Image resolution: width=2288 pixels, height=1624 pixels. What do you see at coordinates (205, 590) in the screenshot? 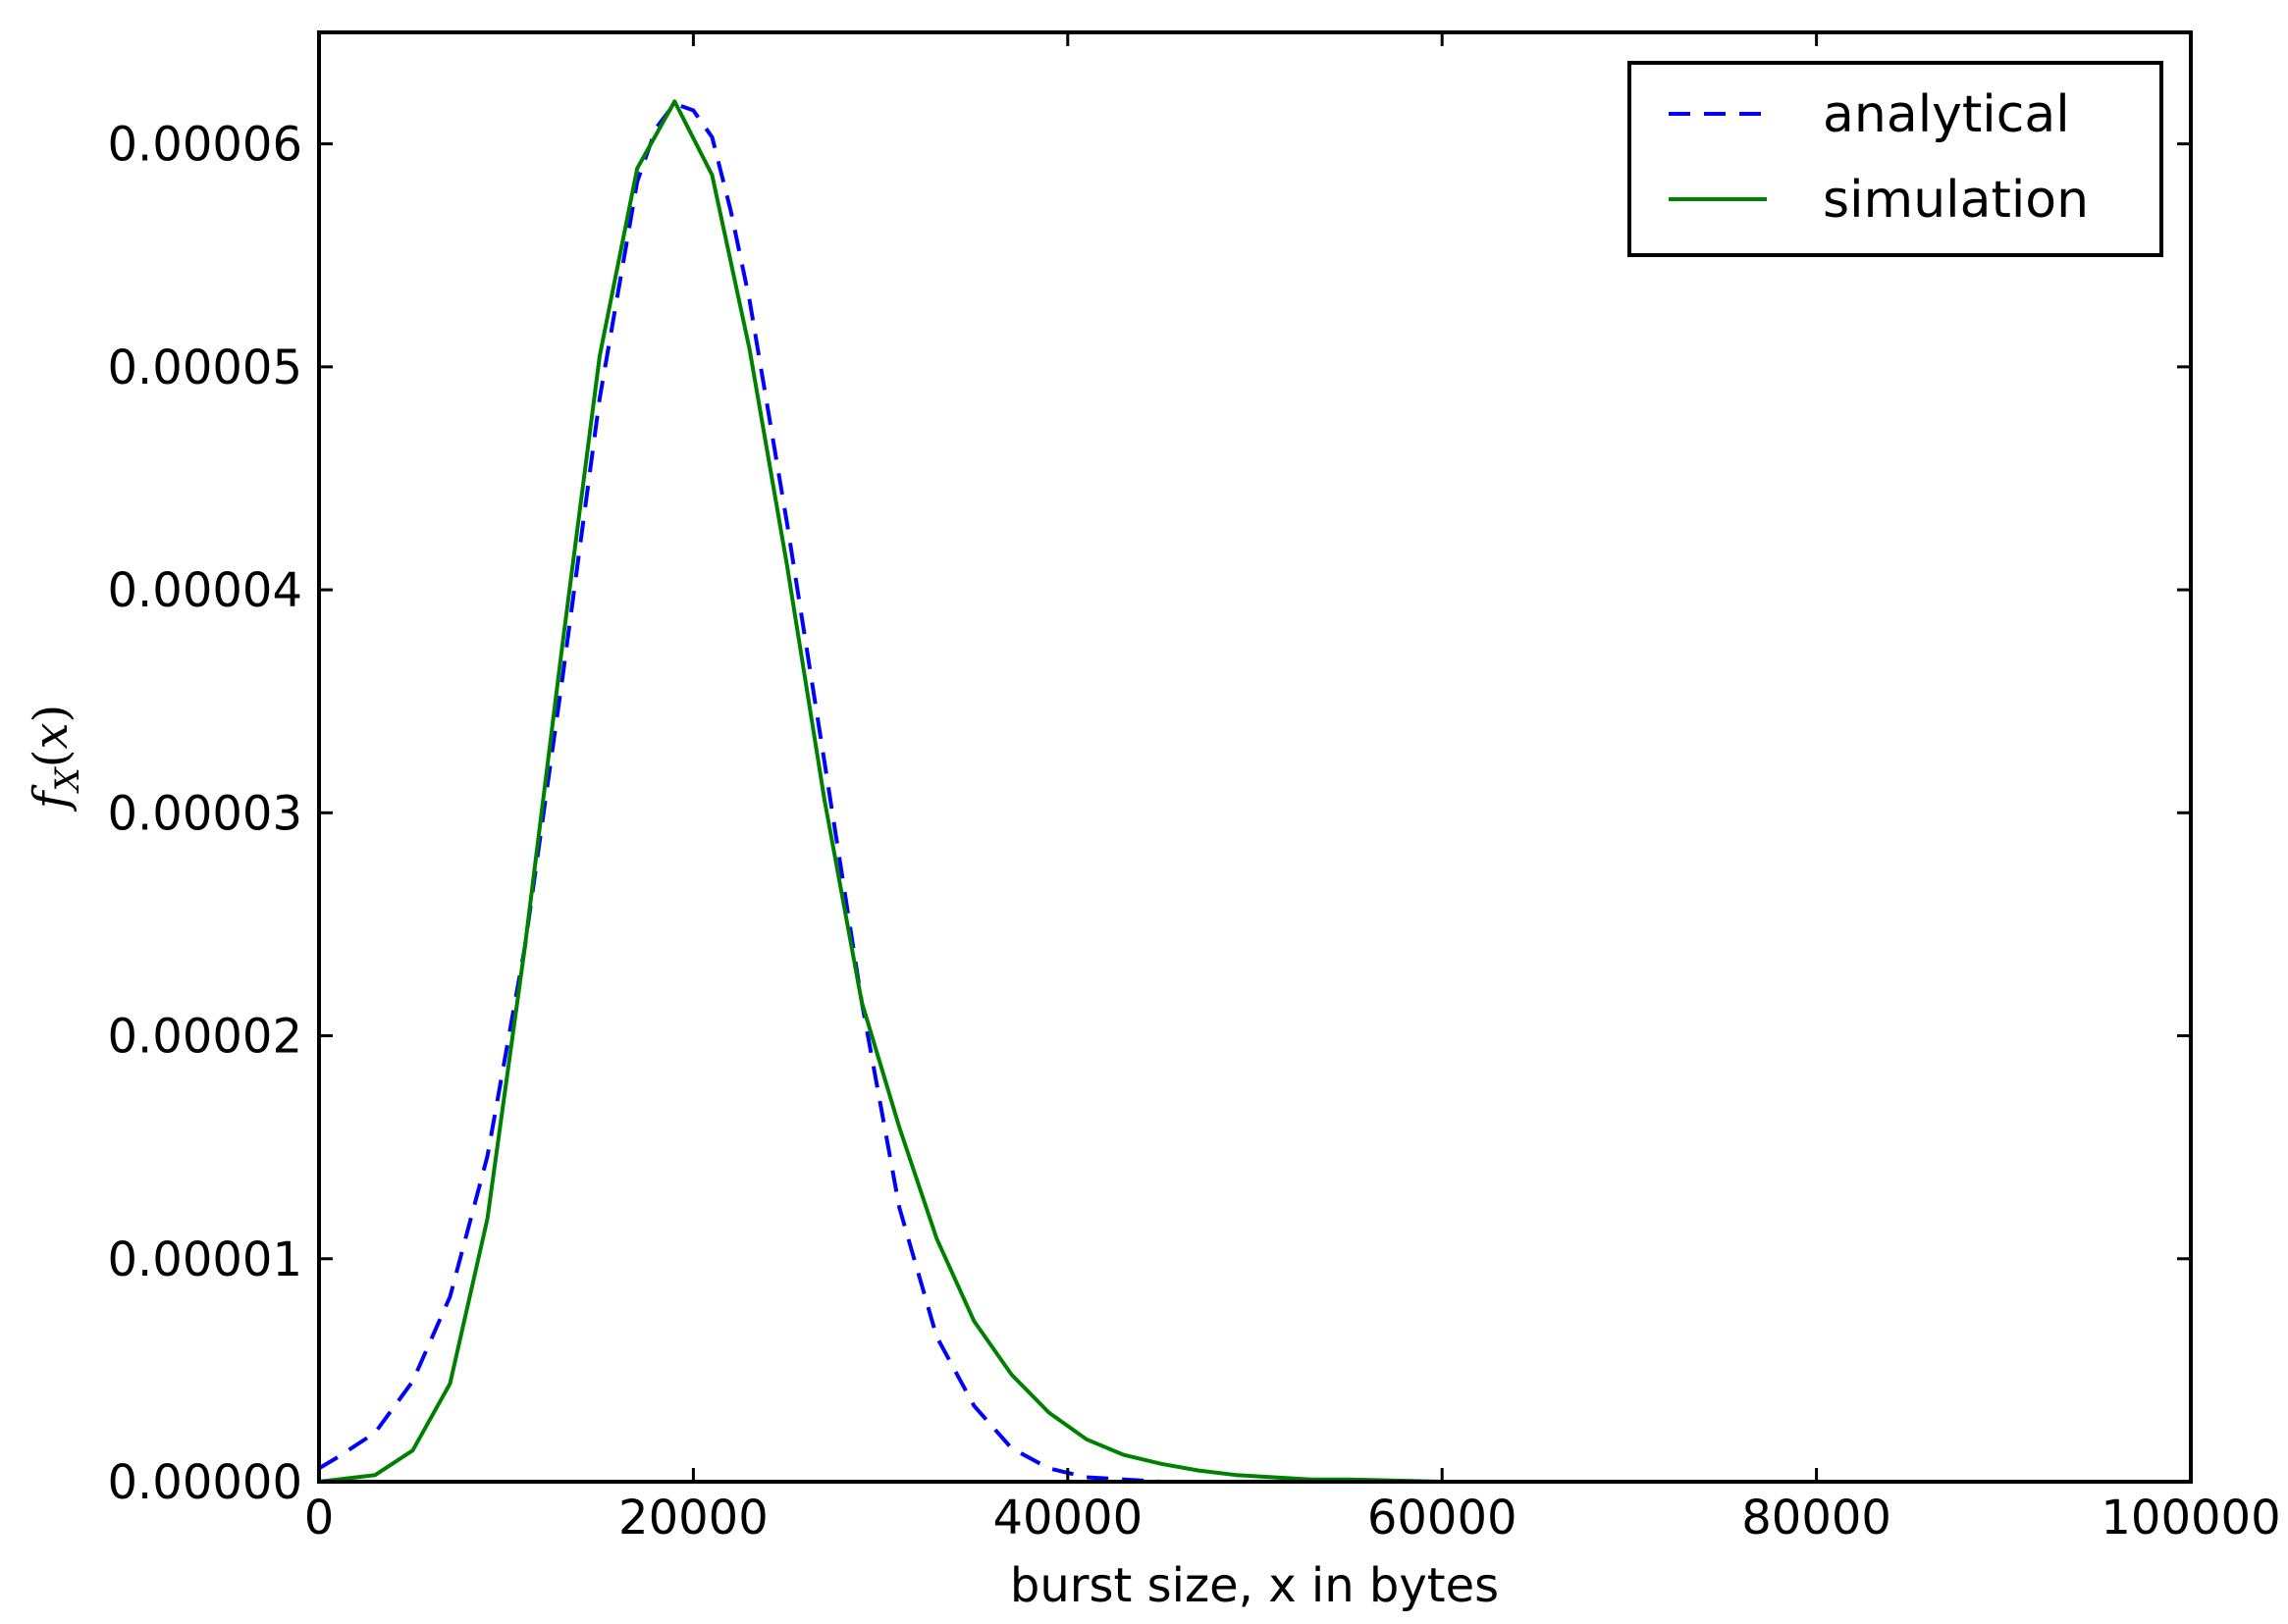
I see `y-tick-label: 0.00004` at bounding box center [205, 590].